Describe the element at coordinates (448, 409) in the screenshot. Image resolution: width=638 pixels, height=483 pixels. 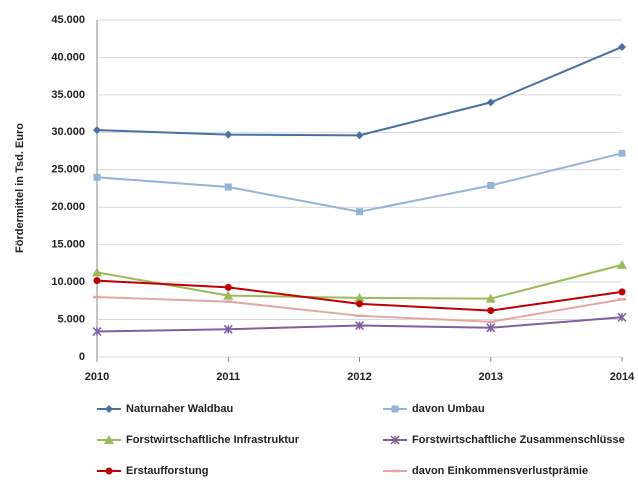
I see `legend-label: davon Umbau` at that location.